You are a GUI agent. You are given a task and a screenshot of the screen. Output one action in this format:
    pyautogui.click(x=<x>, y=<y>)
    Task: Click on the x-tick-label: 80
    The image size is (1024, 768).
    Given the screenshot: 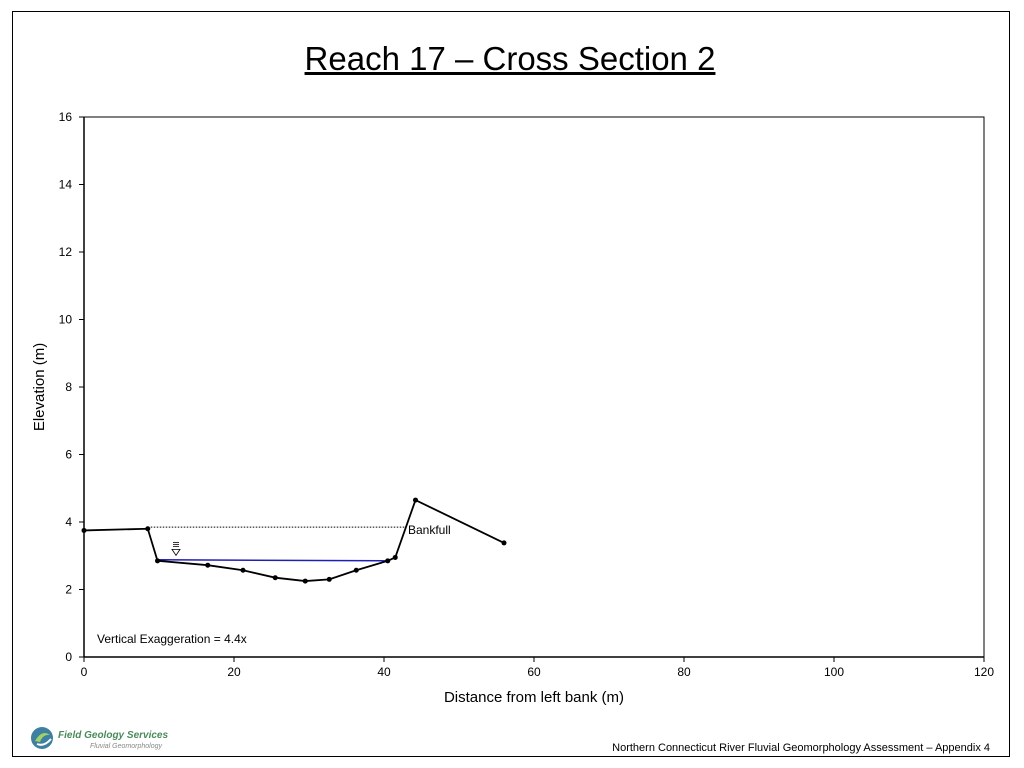 What is the action you would take?
    pyautogui.click(x=684, y=672)
    